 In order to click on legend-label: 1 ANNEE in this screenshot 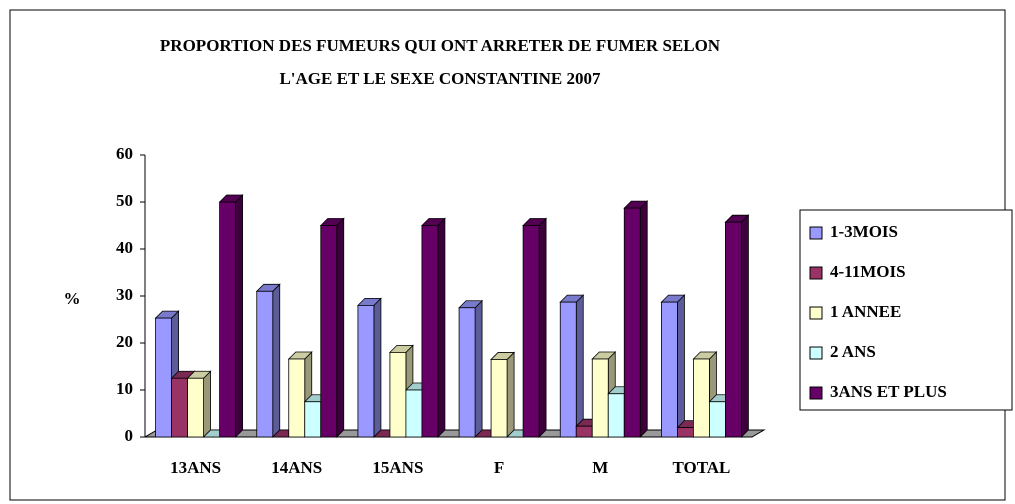, I will do `click(865, 311)`.